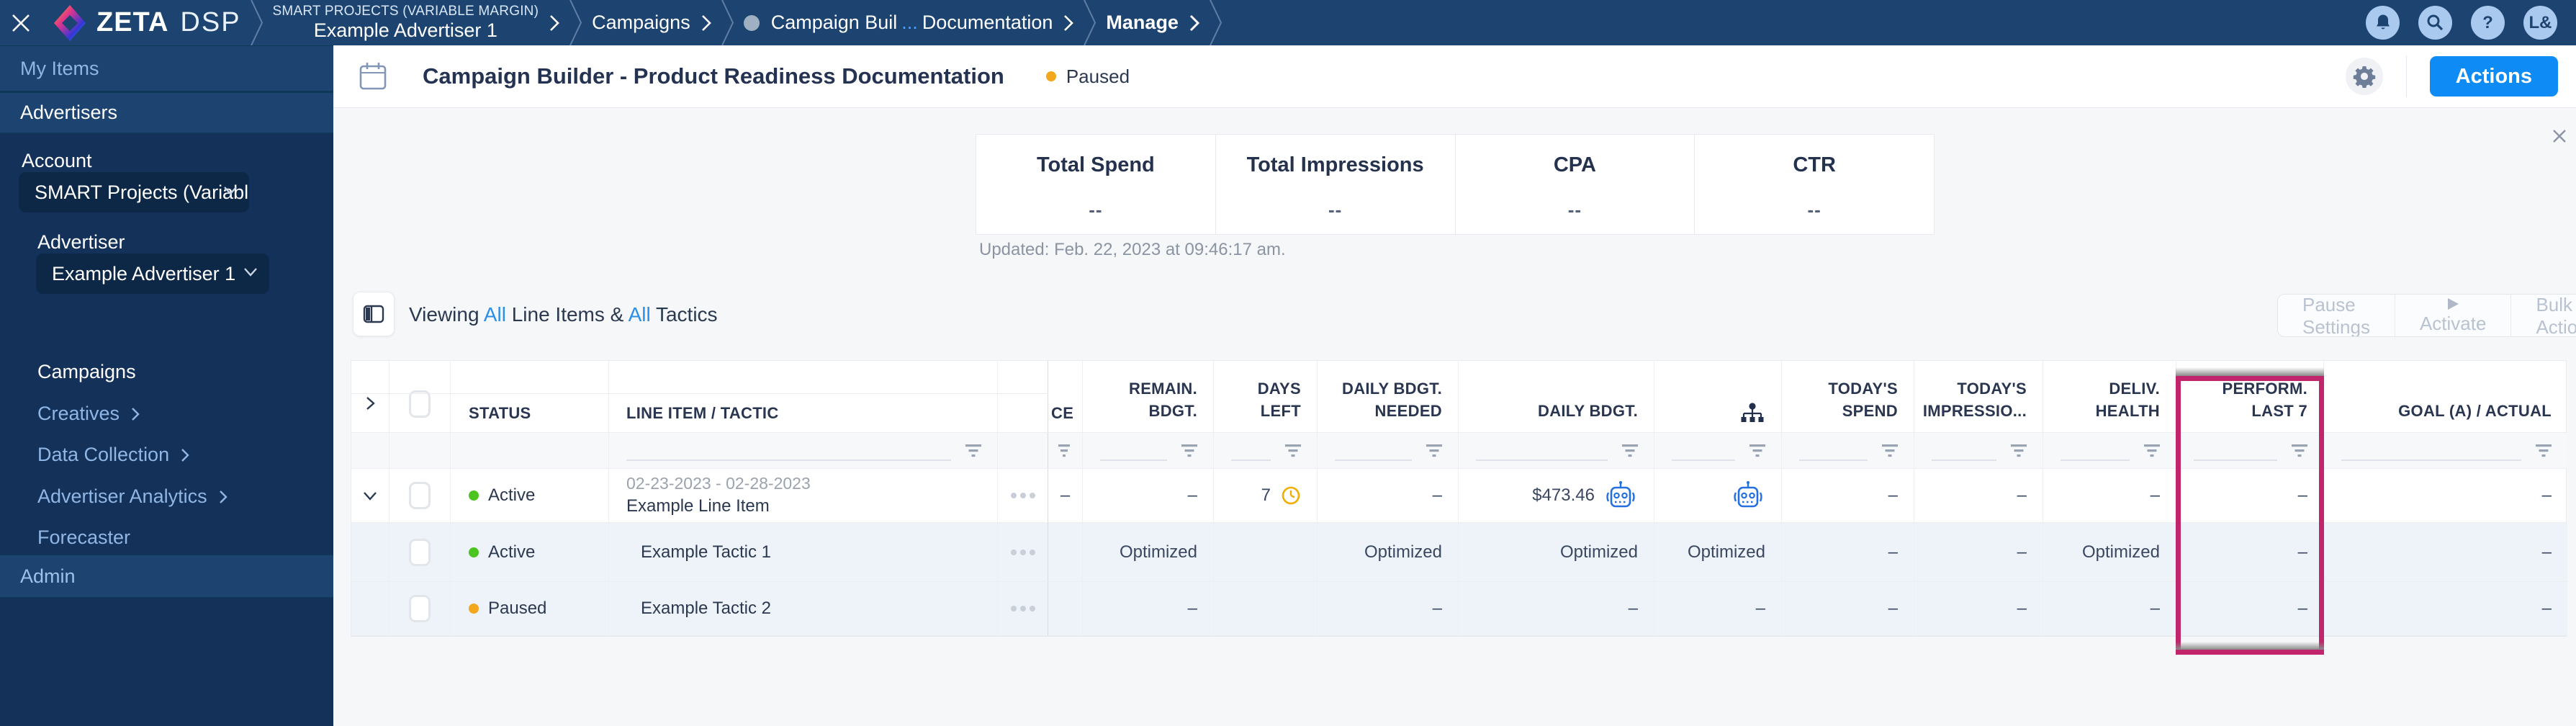  Describe the element at coordinates (2250, 451) in the screenshot. I see `filter-performance-last7` at that location.